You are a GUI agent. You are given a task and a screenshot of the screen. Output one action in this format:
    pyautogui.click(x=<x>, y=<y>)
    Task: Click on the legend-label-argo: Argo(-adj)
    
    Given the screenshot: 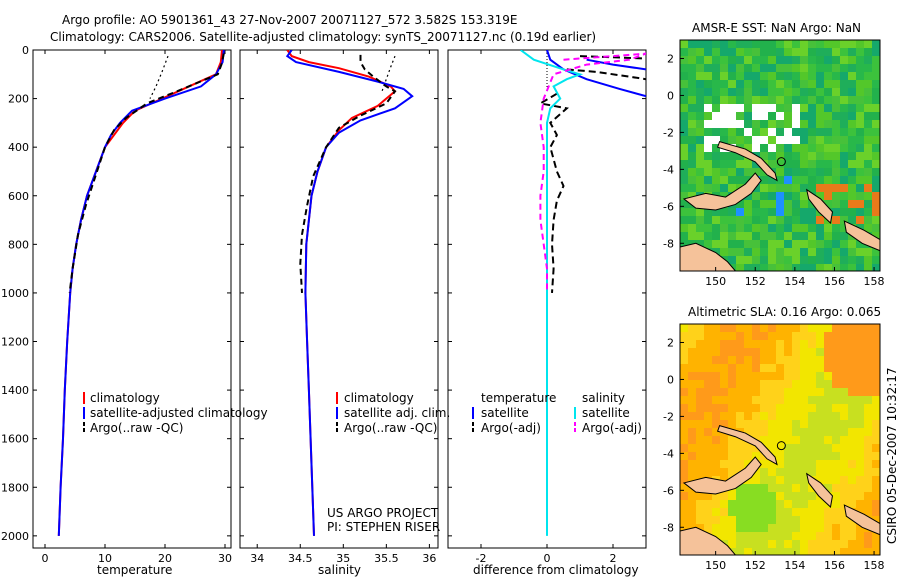 What is the action you would take?
    pyautogui.click(x=511, y=428)
    